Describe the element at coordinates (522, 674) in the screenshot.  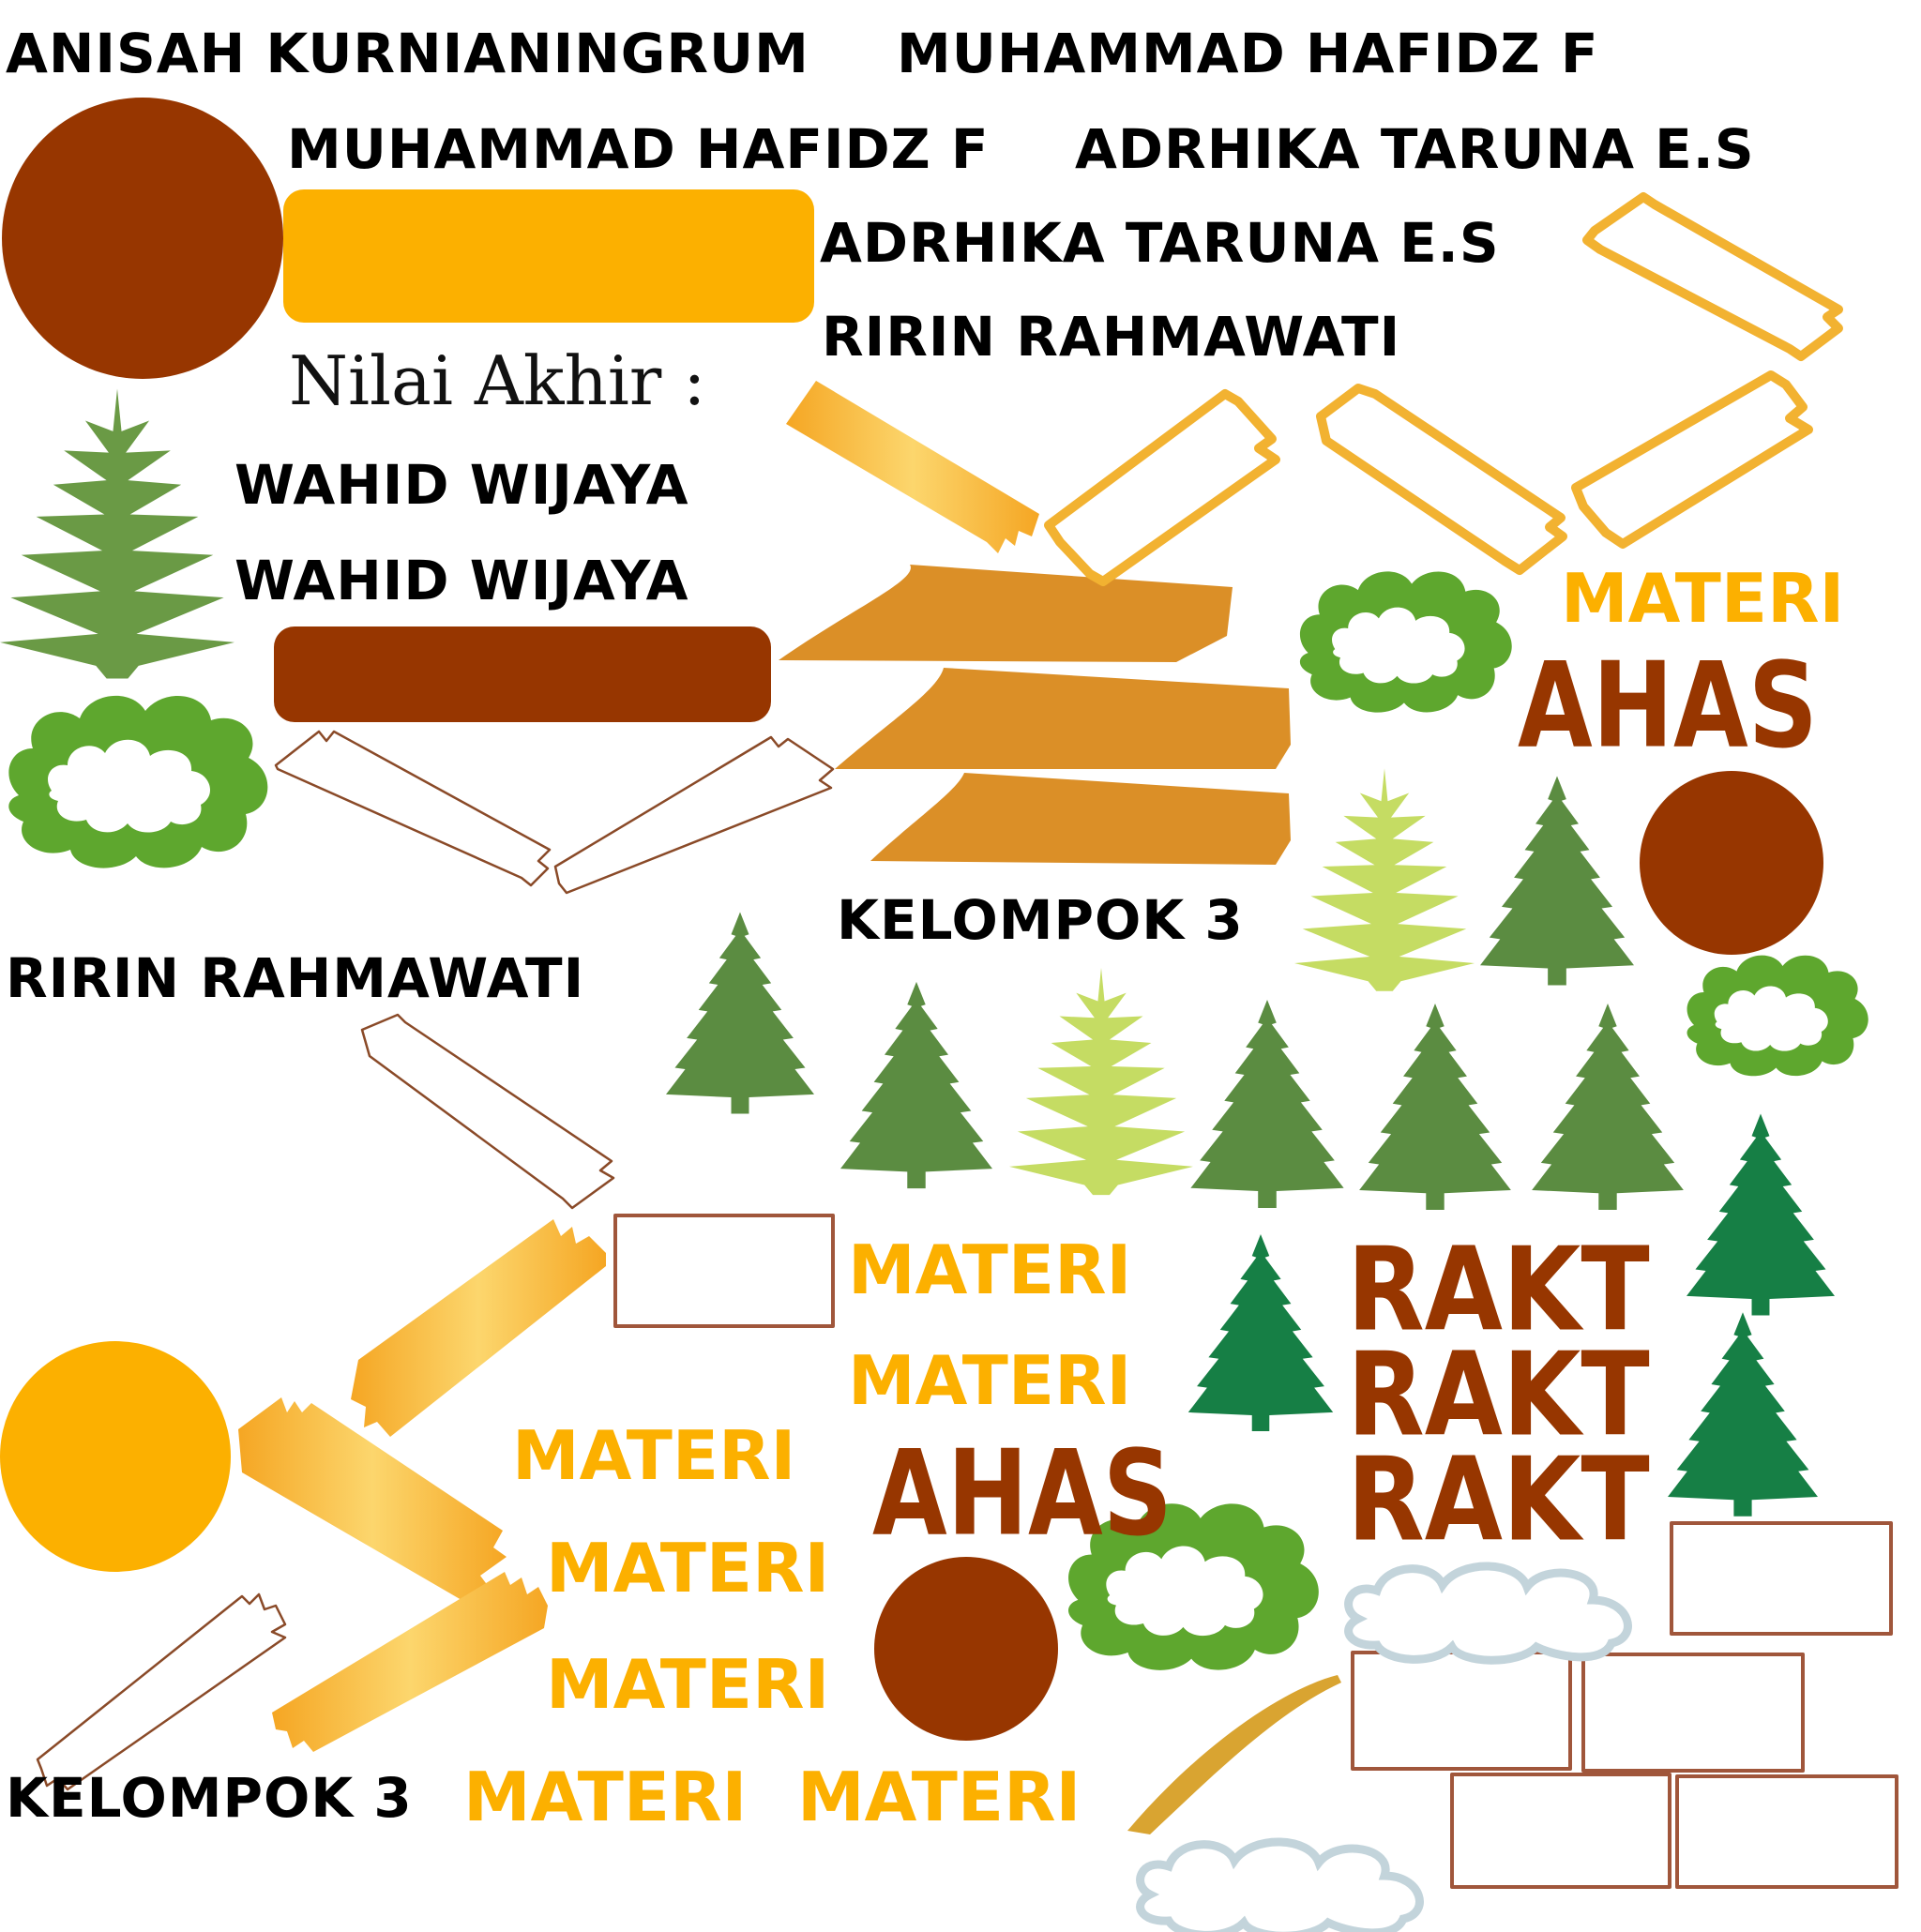
I see `brown-rounded-bar` at that location.